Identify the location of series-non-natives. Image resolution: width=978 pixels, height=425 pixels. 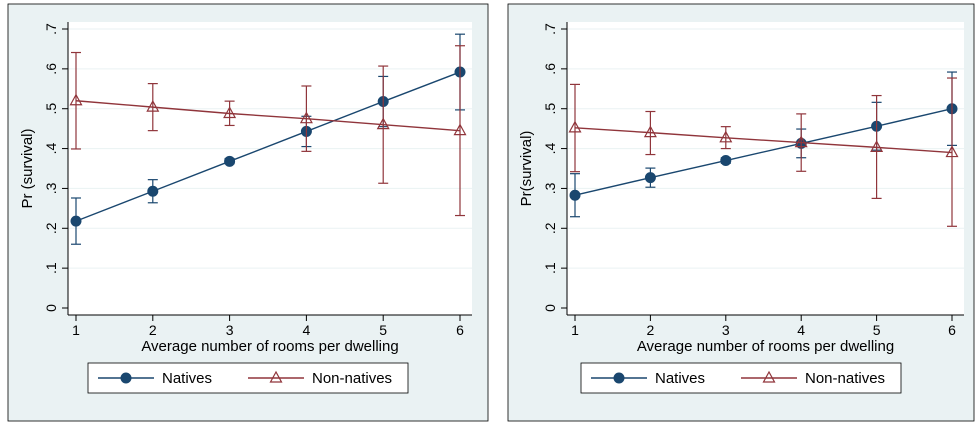
(763, 152).